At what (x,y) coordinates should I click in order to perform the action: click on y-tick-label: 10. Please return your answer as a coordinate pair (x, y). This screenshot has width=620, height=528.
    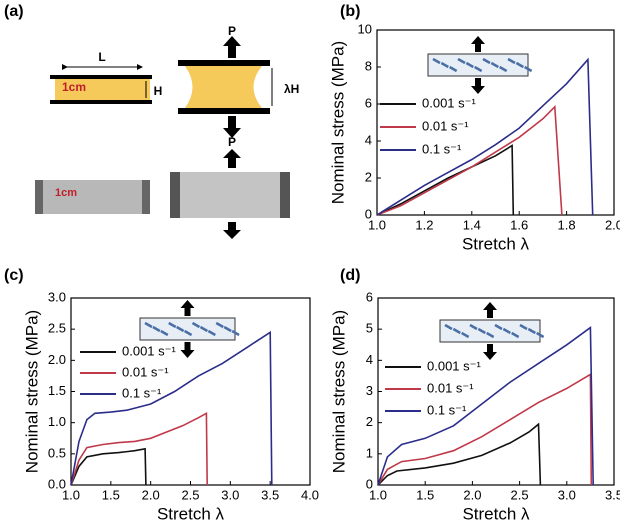
    Looking at the image, I should click on (365, 28).